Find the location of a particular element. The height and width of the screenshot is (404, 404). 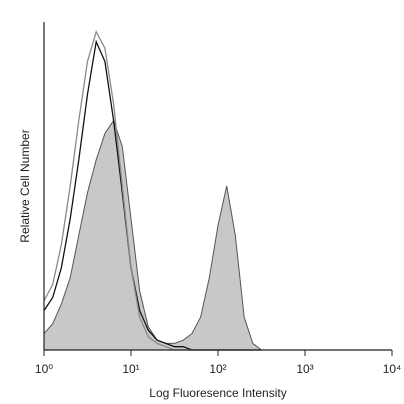

x-axis-label: Log Fluoresence Intensity is located at coordinates (217, 393).